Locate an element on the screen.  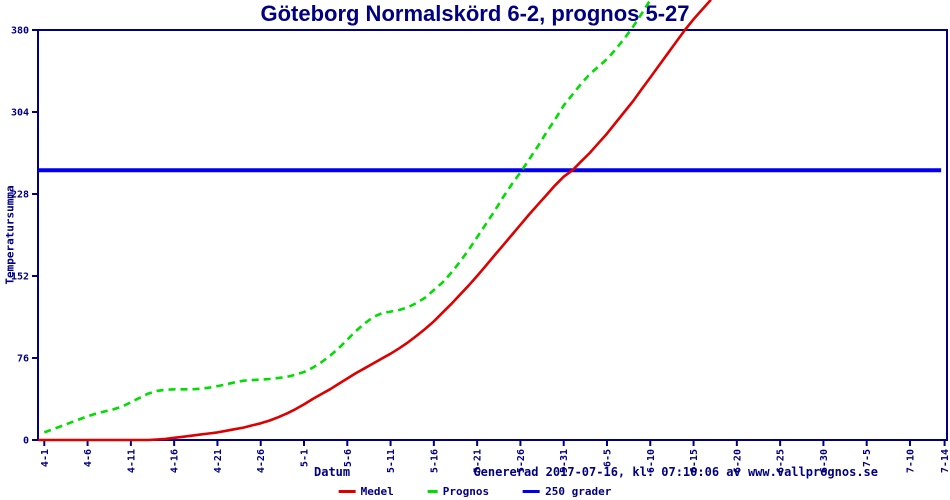
x-tick-label: 5-1 is located at coordinates (305, 458).